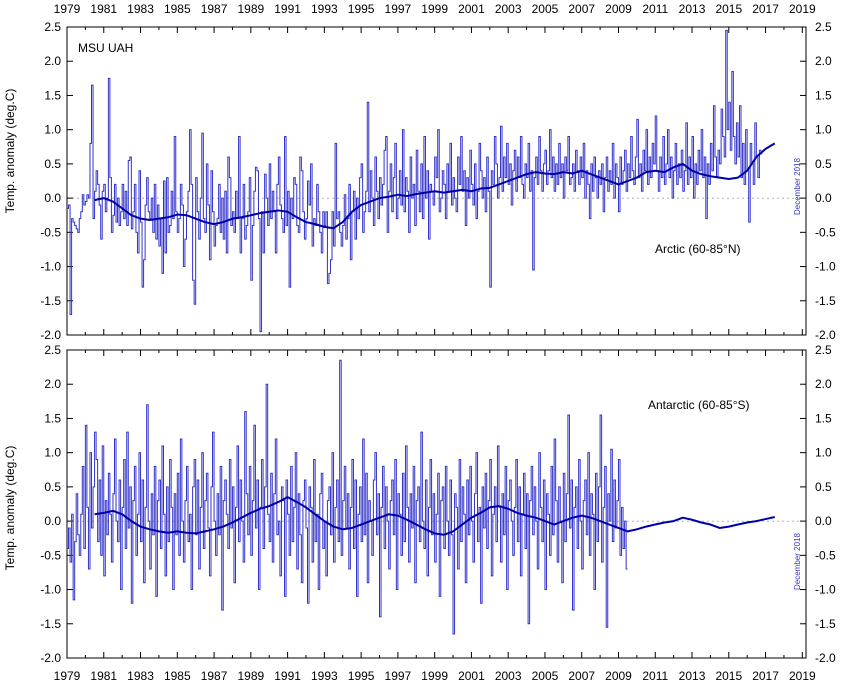 This screenshot has width=850, height=691. I want to click on arctic-y-tick-label-left: 1.0, so click(52, 130).